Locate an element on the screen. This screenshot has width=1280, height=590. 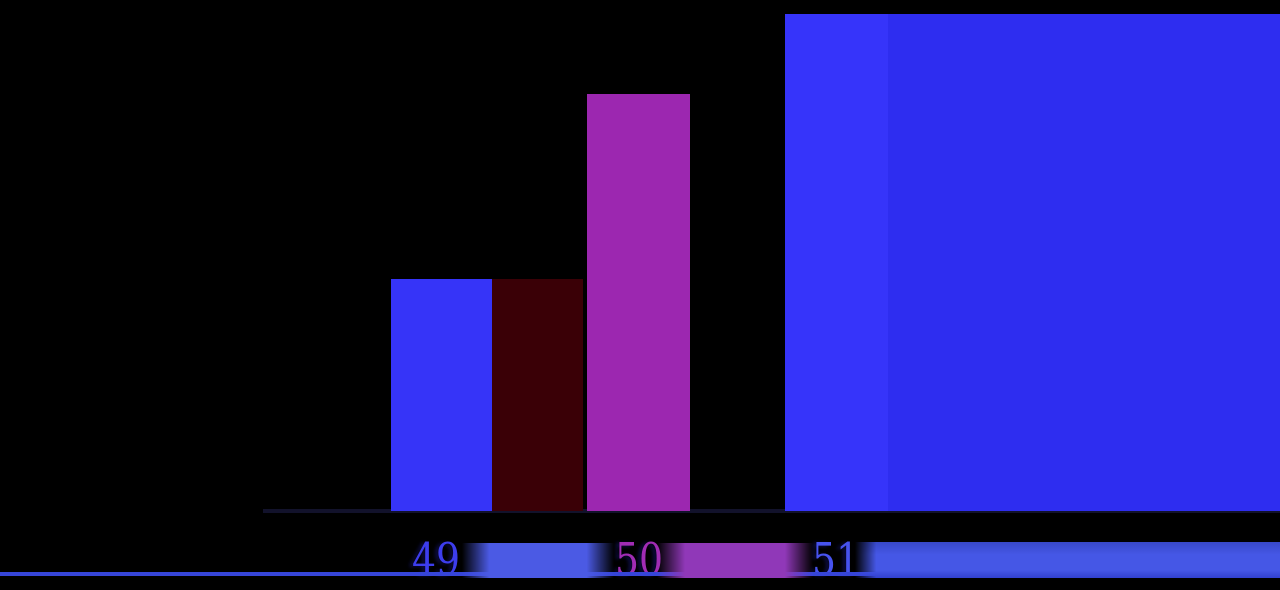
band-blue-left is located at coordinates (538, 560).